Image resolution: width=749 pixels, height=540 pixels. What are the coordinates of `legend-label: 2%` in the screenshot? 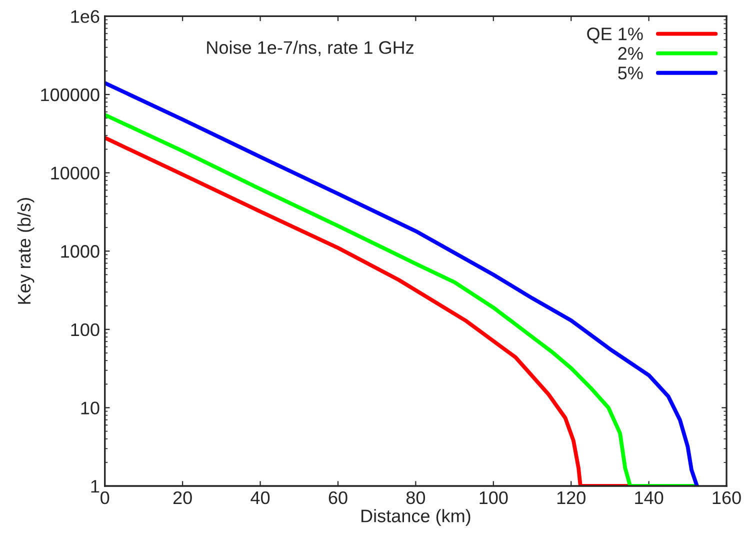 It's located at (630, 53).